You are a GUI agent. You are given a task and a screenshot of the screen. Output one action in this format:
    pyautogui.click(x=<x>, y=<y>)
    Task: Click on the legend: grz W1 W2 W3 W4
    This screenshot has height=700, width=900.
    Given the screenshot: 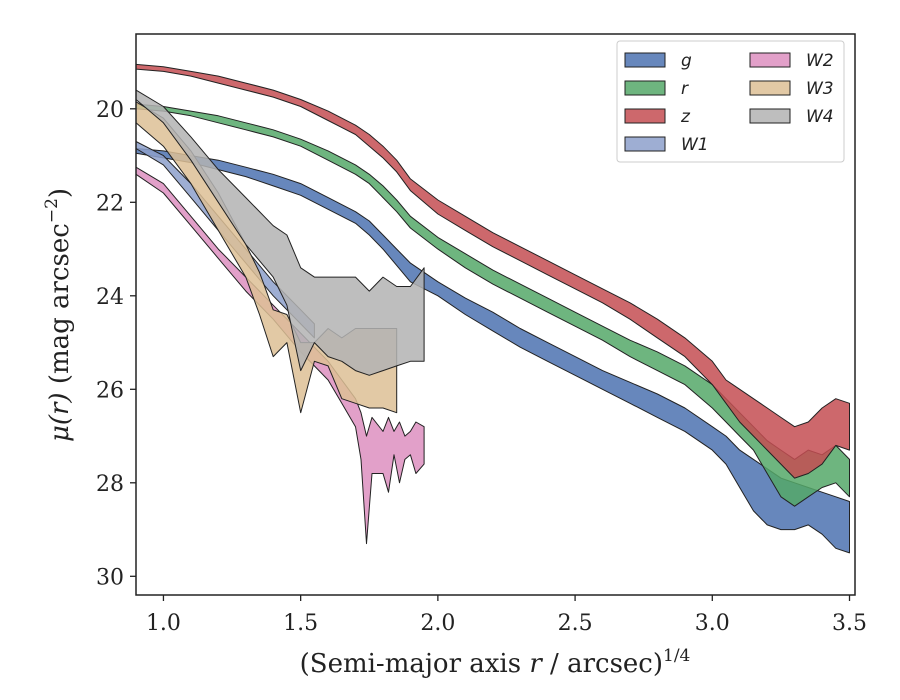 What is the action you would take?
    pyautogui.click(x=730, y=101)
    